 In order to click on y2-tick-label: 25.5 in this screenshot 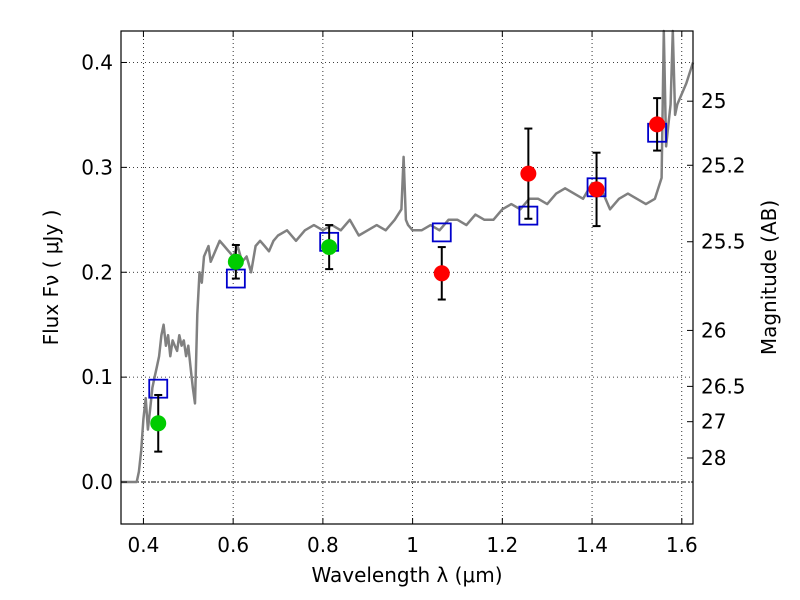, I will do `click(723, 242)`.